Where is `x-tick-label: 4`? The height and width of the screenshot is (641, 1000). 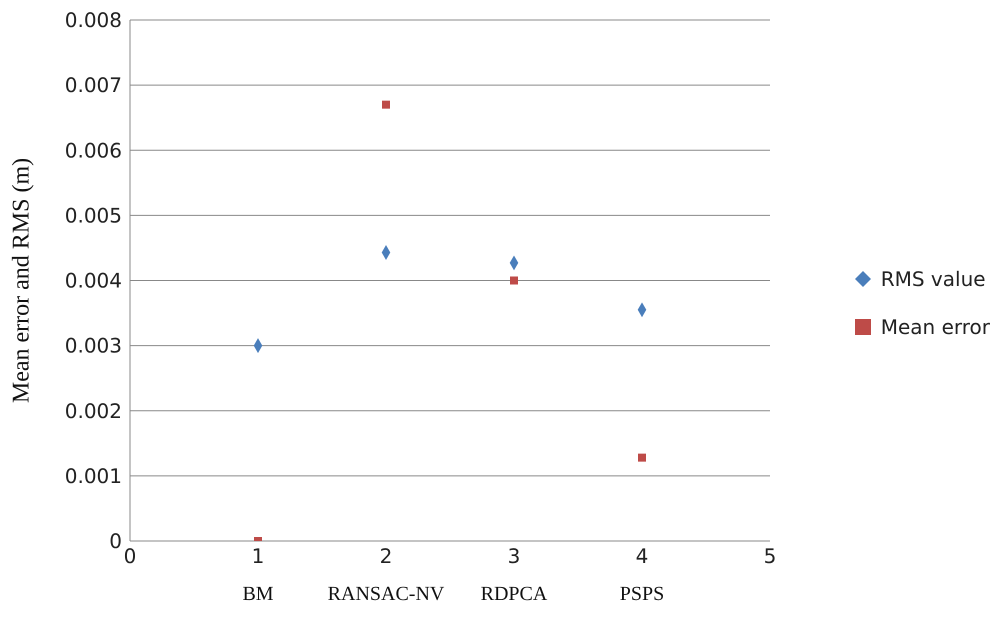 x-tick-label: 4 is located at coordinates (642, 556).